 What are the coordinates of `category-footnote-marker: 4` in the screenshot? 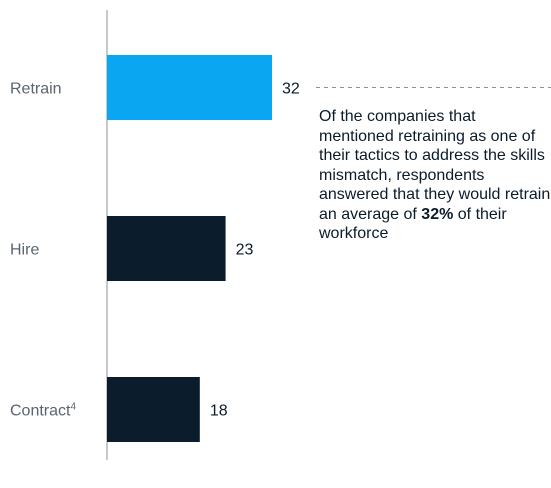 It's located at (73, 407).